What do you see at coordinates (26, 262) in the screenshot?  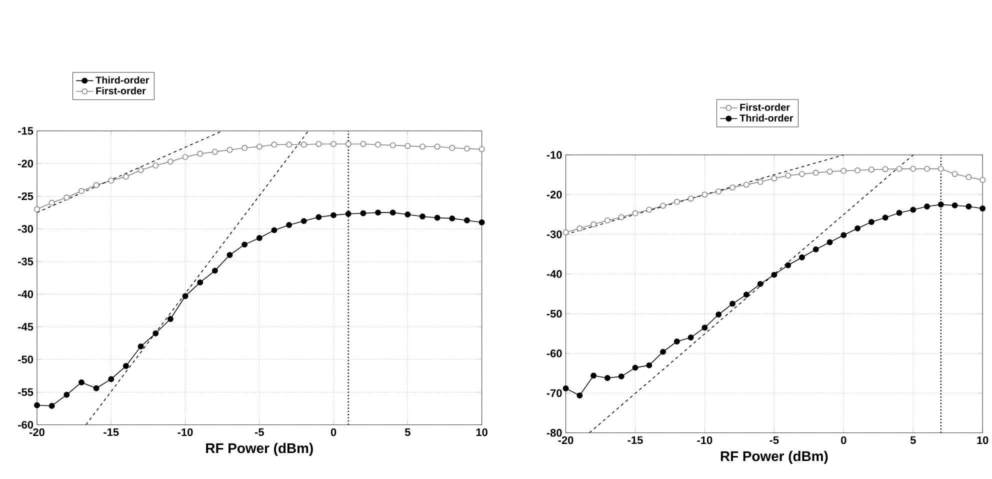 I see `y-tick-label: -35` at bounding box center [26, 262].